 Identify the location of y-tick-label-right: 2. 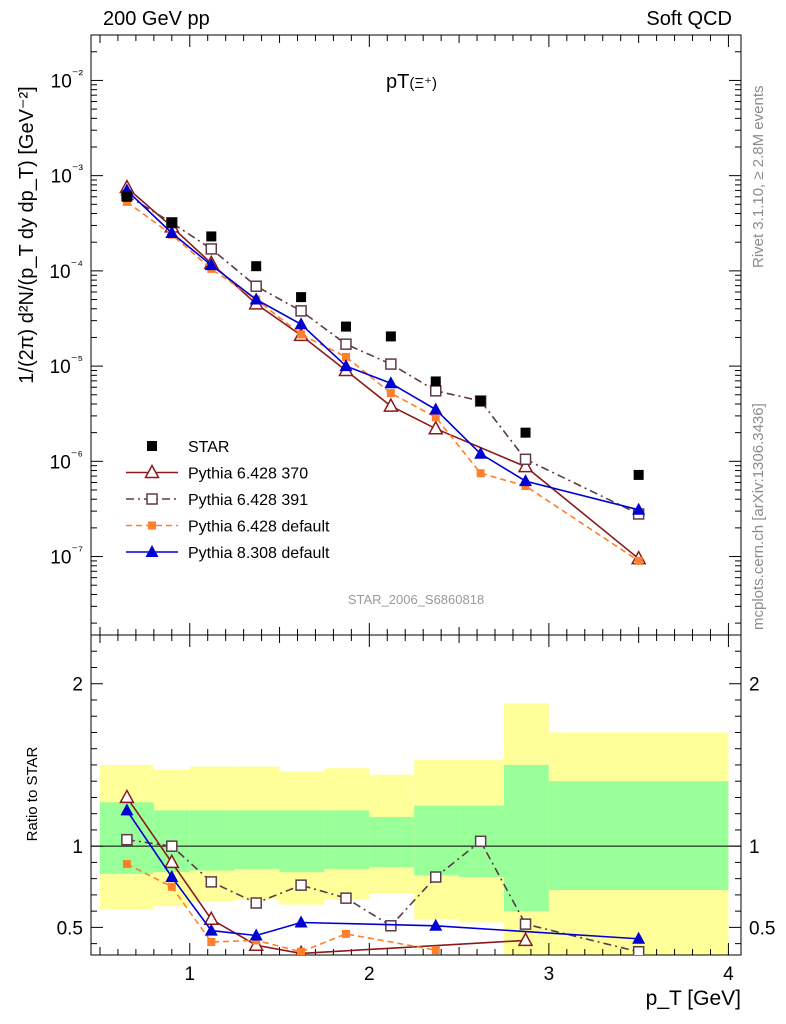
(754, 685).